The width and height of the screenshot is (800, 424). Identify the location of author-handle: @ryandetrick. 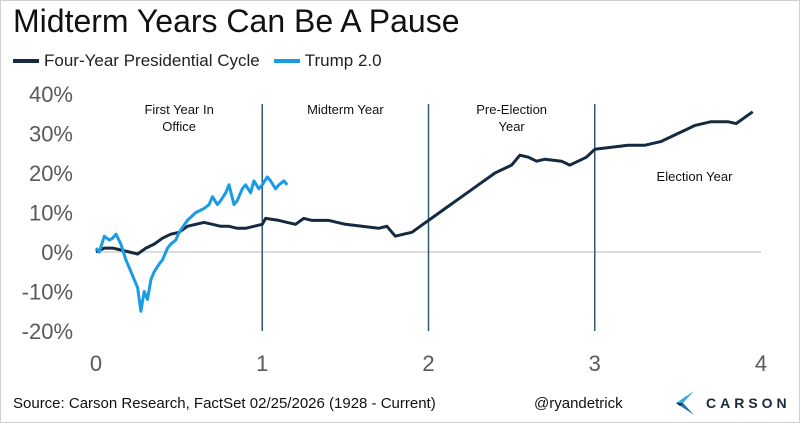
(578, 403).